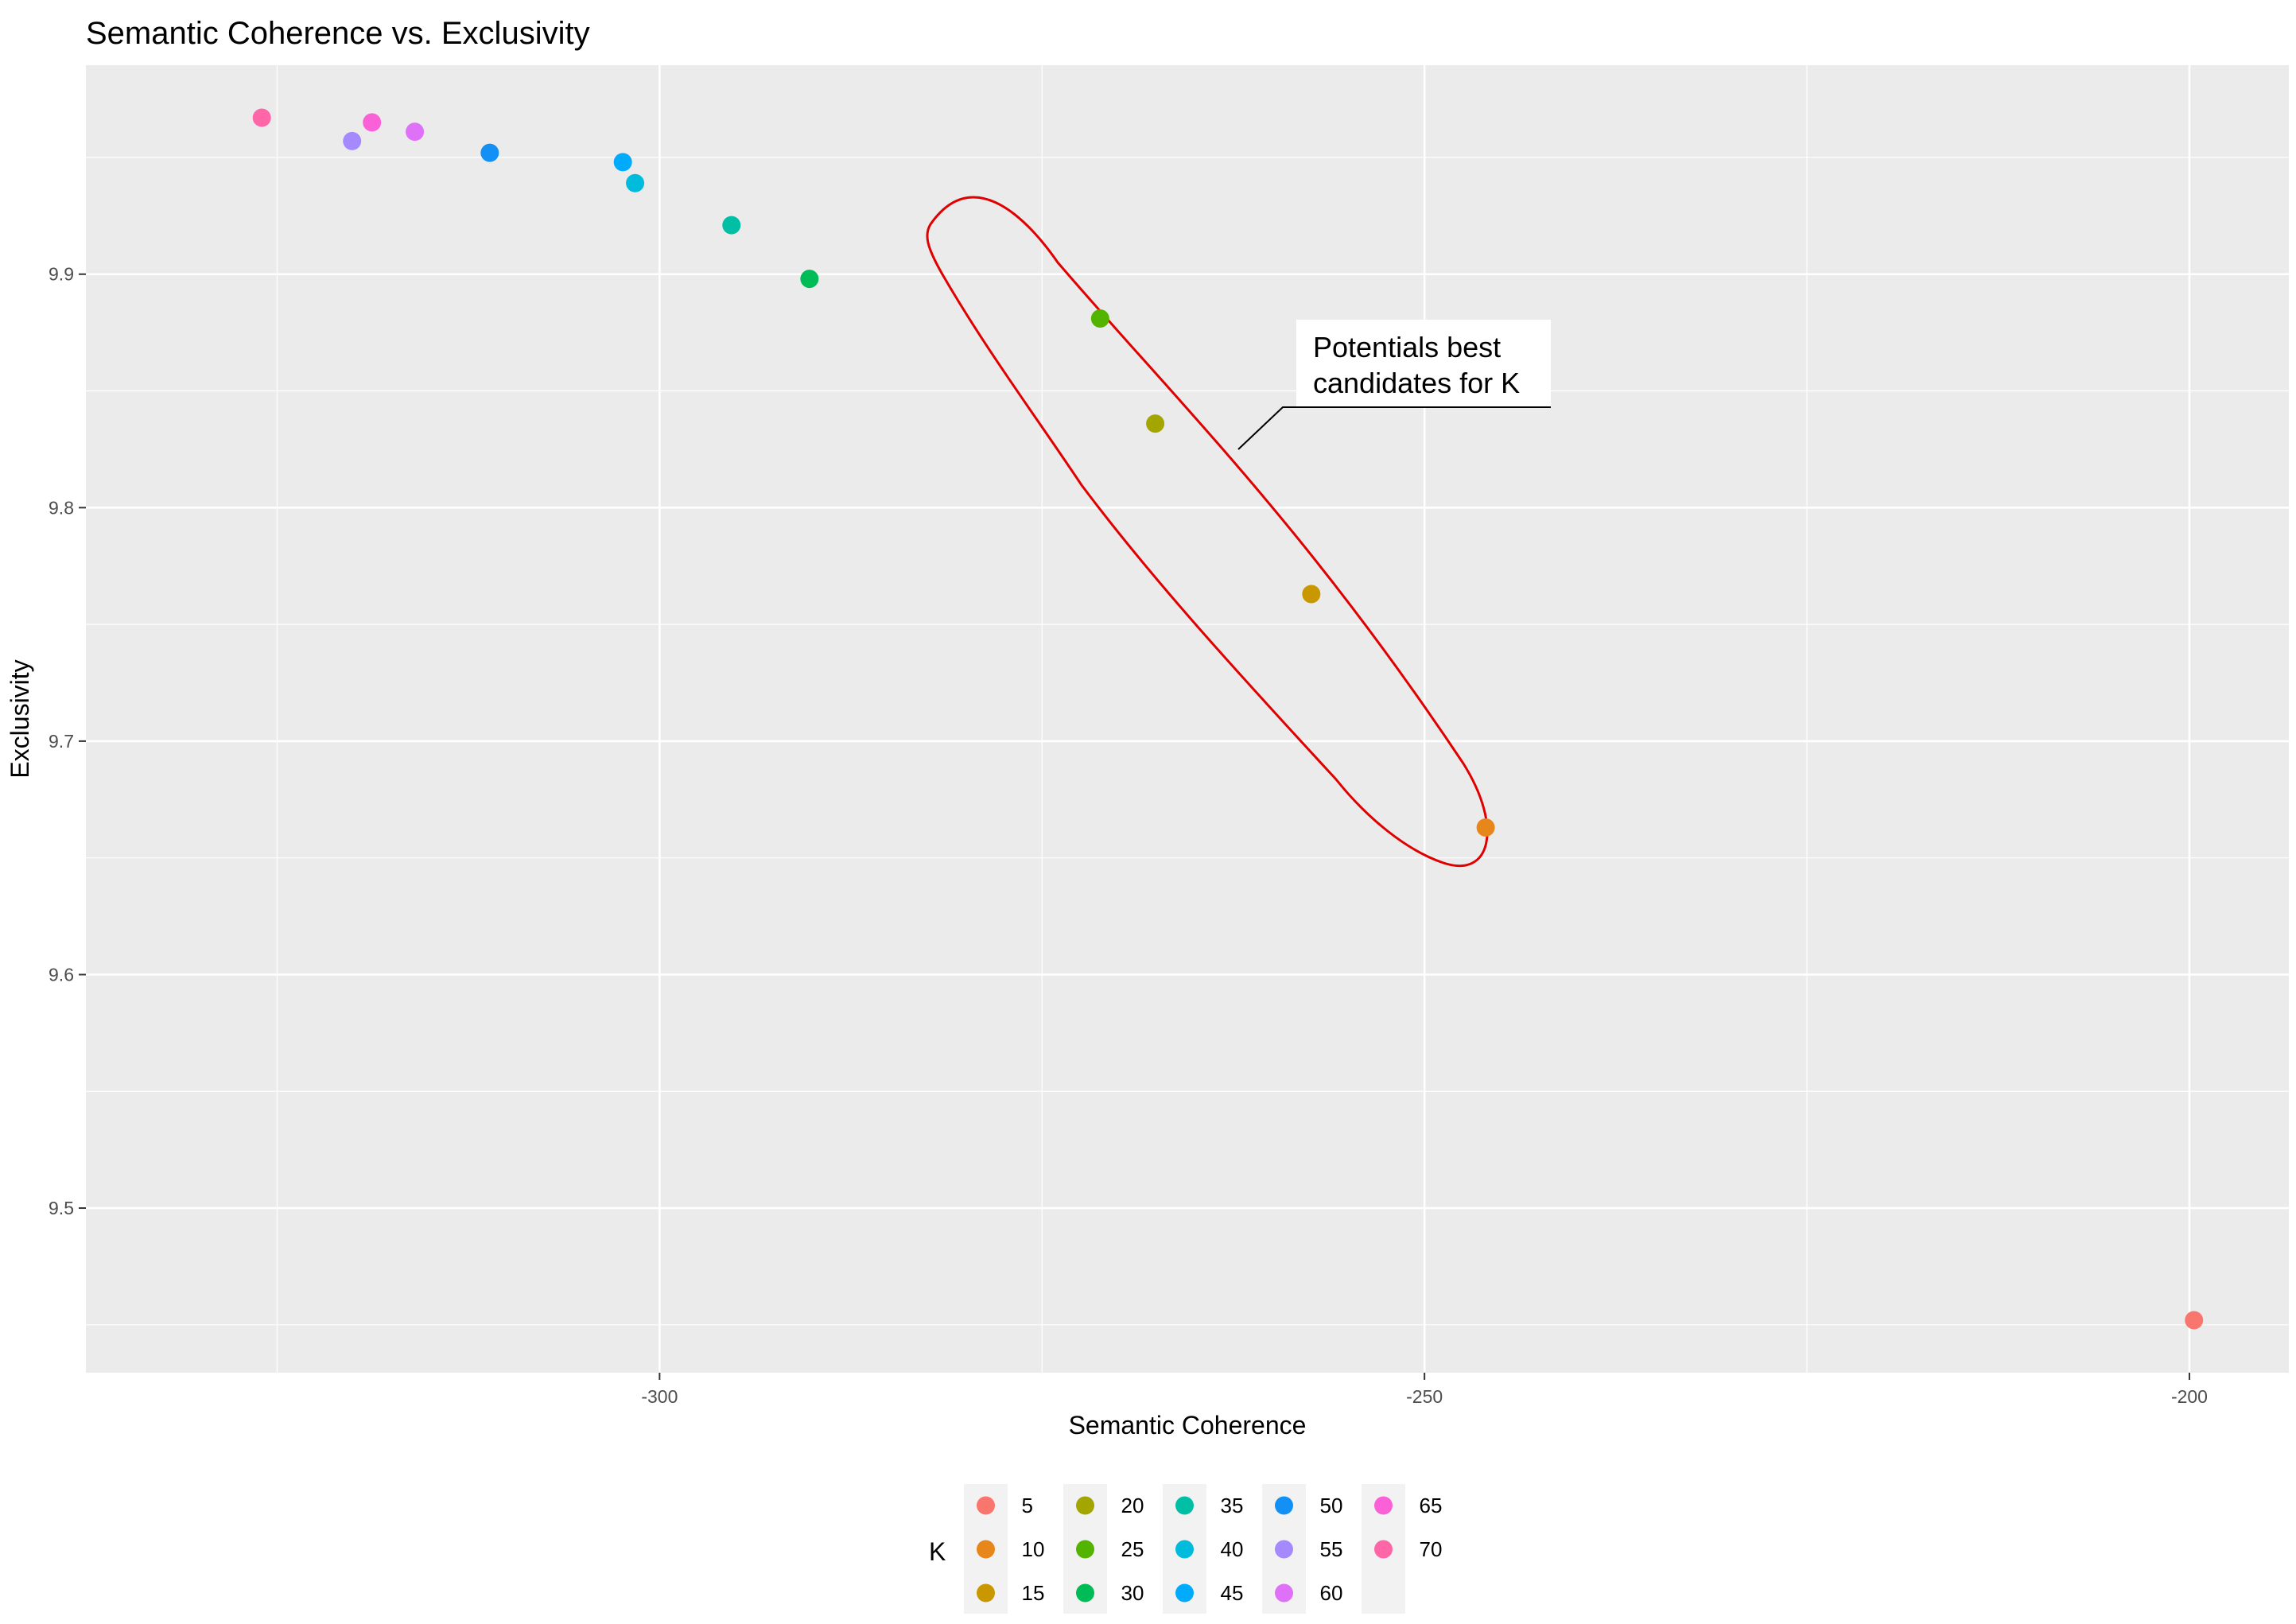 The image size is (2296, 1624). I want to click on data-point-k65, so click(372, 122).